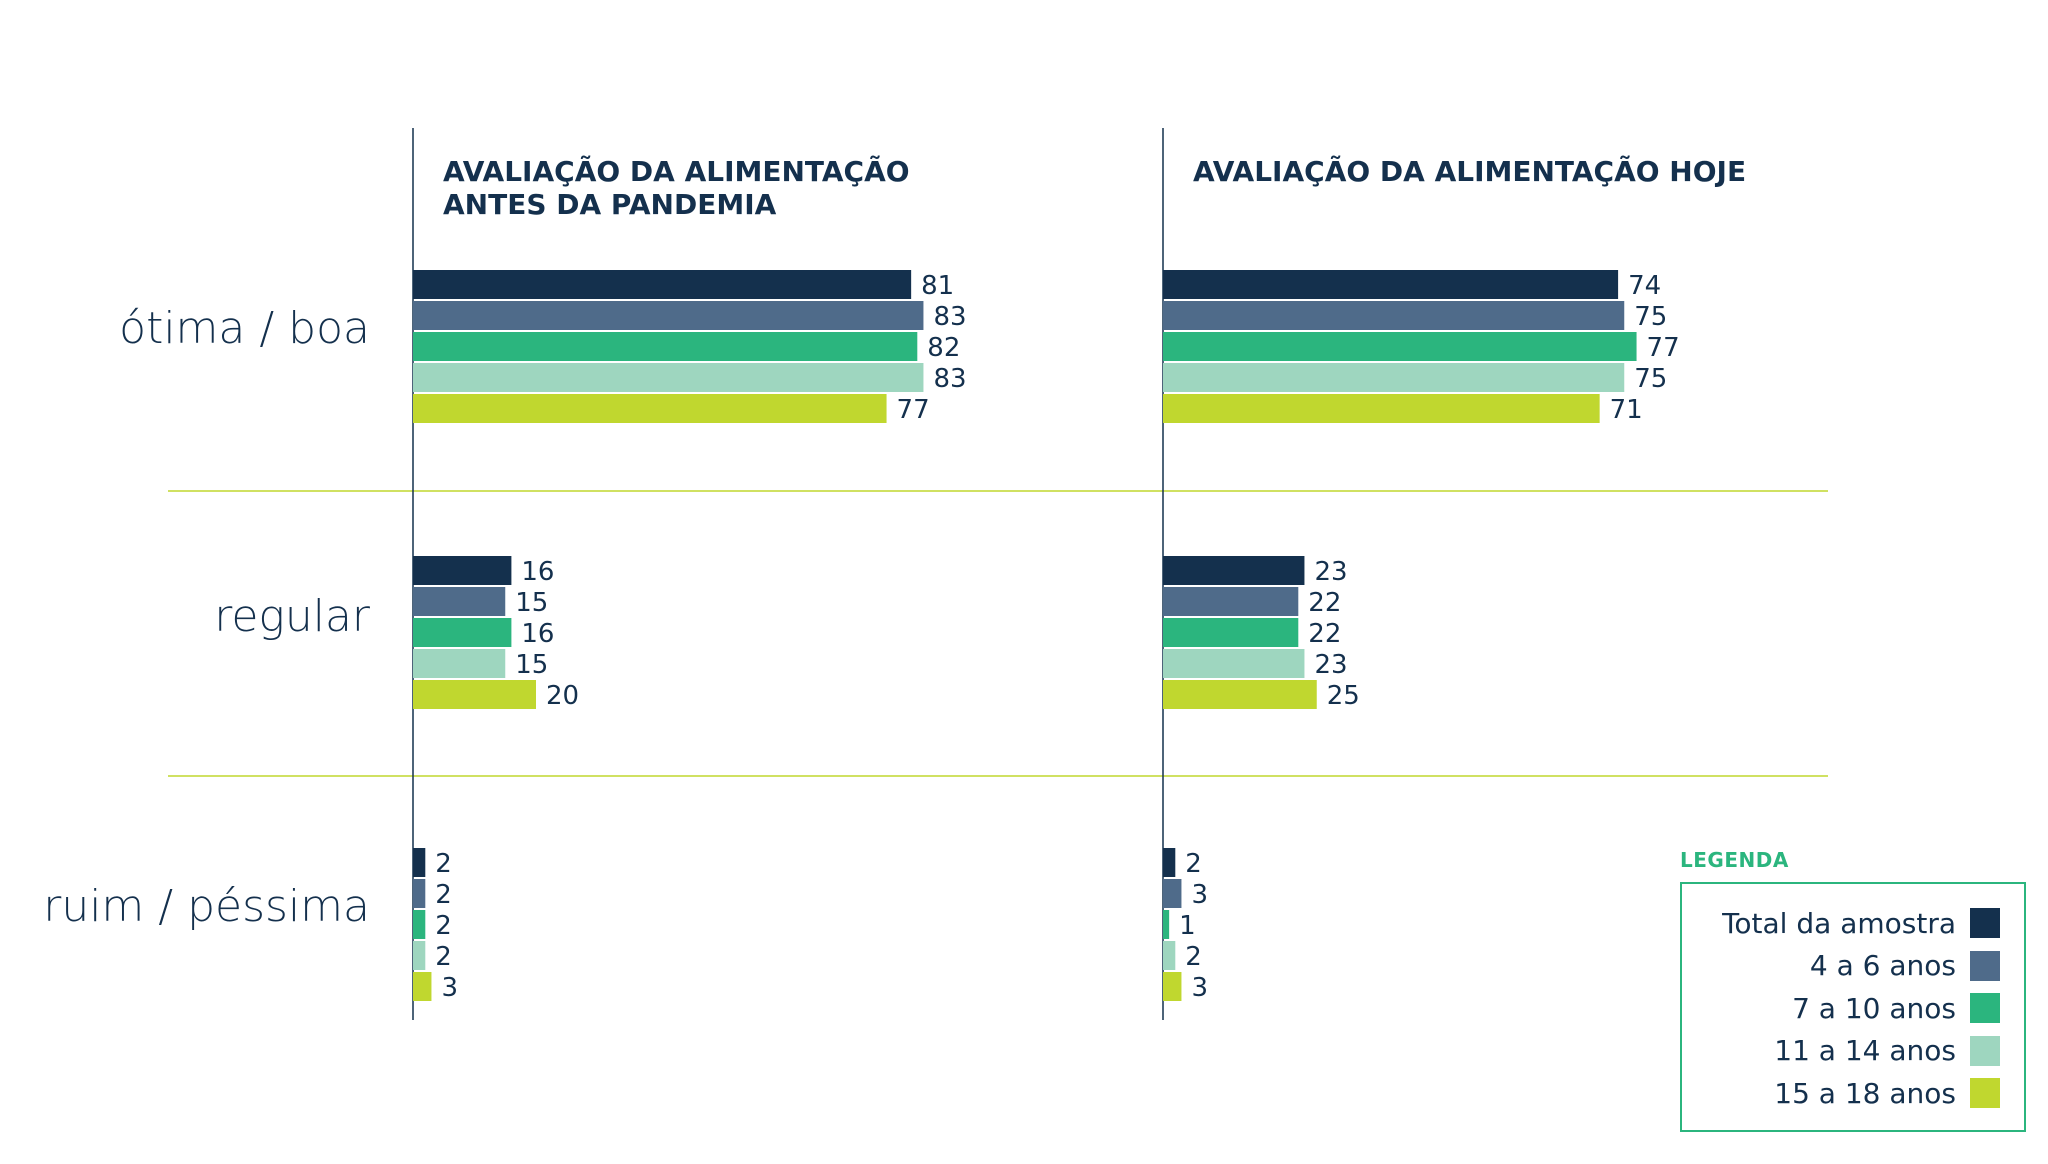  Describe the element at coordinates (1882, 966) in the screenshot. I see `legend-label: 4 a 6 anos` at that location.